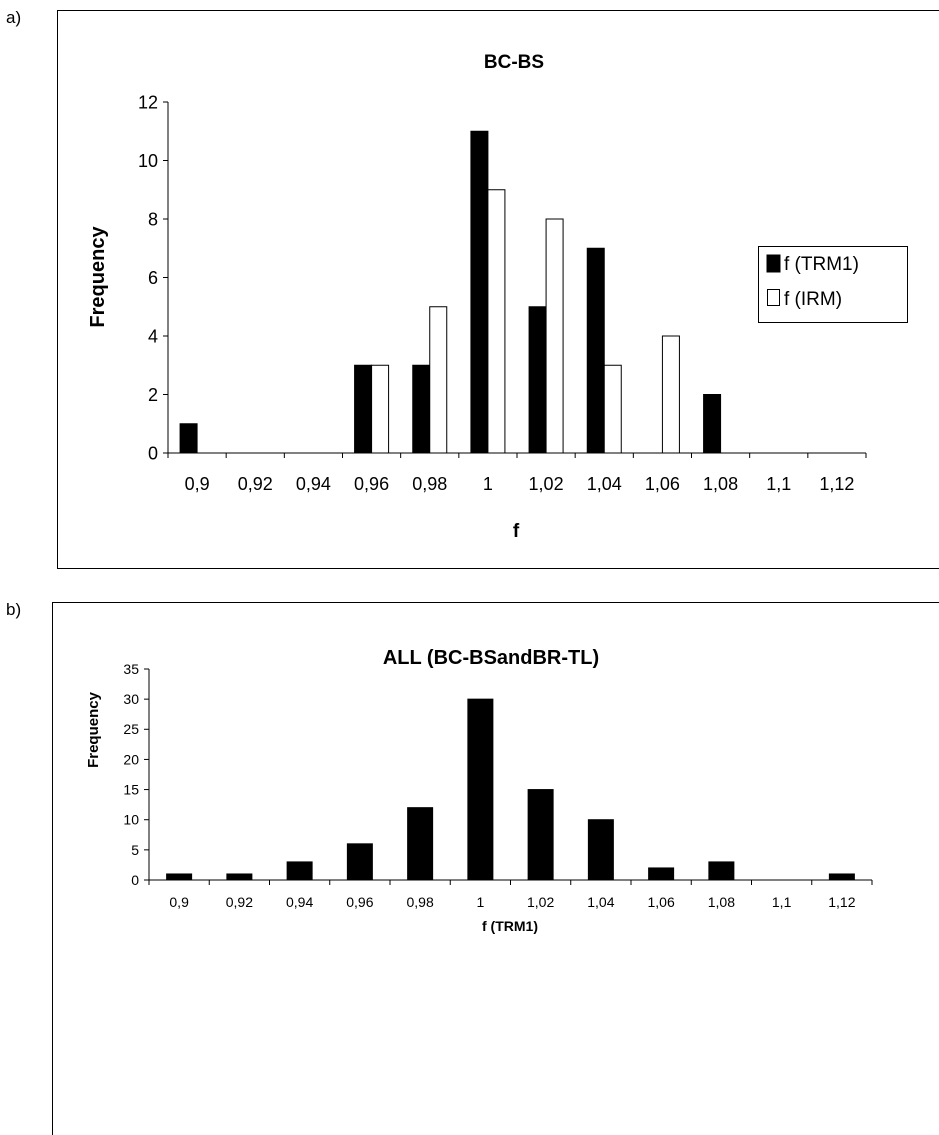 The width and height of the screenshot is (939, 1135). I want to click on chart-a-y-tick-label: 4, so click(153, 336).